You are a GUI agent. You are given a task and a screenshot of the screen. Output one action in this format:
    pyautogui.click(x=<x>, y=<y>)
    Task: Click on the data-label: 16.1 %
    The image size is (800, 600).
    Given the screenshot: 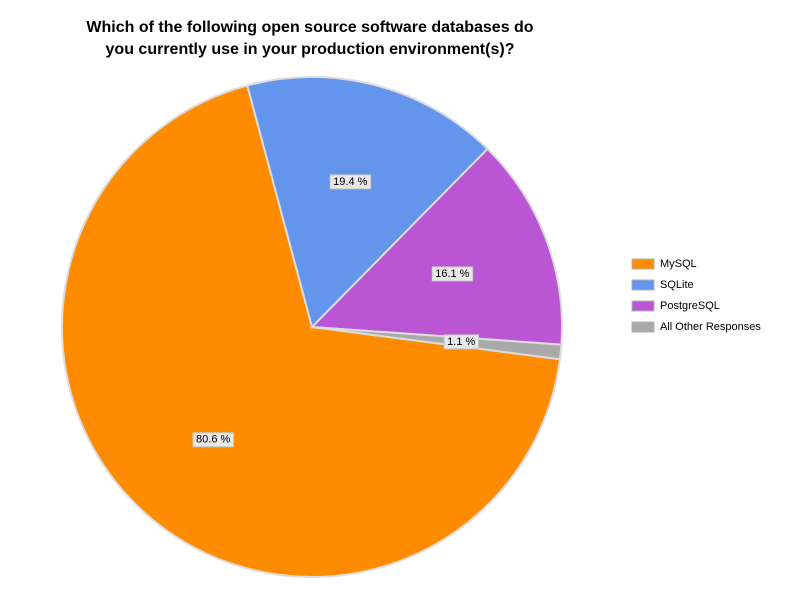 What is the action you would take?
    pyautogui.click(x=452, y=274)
    